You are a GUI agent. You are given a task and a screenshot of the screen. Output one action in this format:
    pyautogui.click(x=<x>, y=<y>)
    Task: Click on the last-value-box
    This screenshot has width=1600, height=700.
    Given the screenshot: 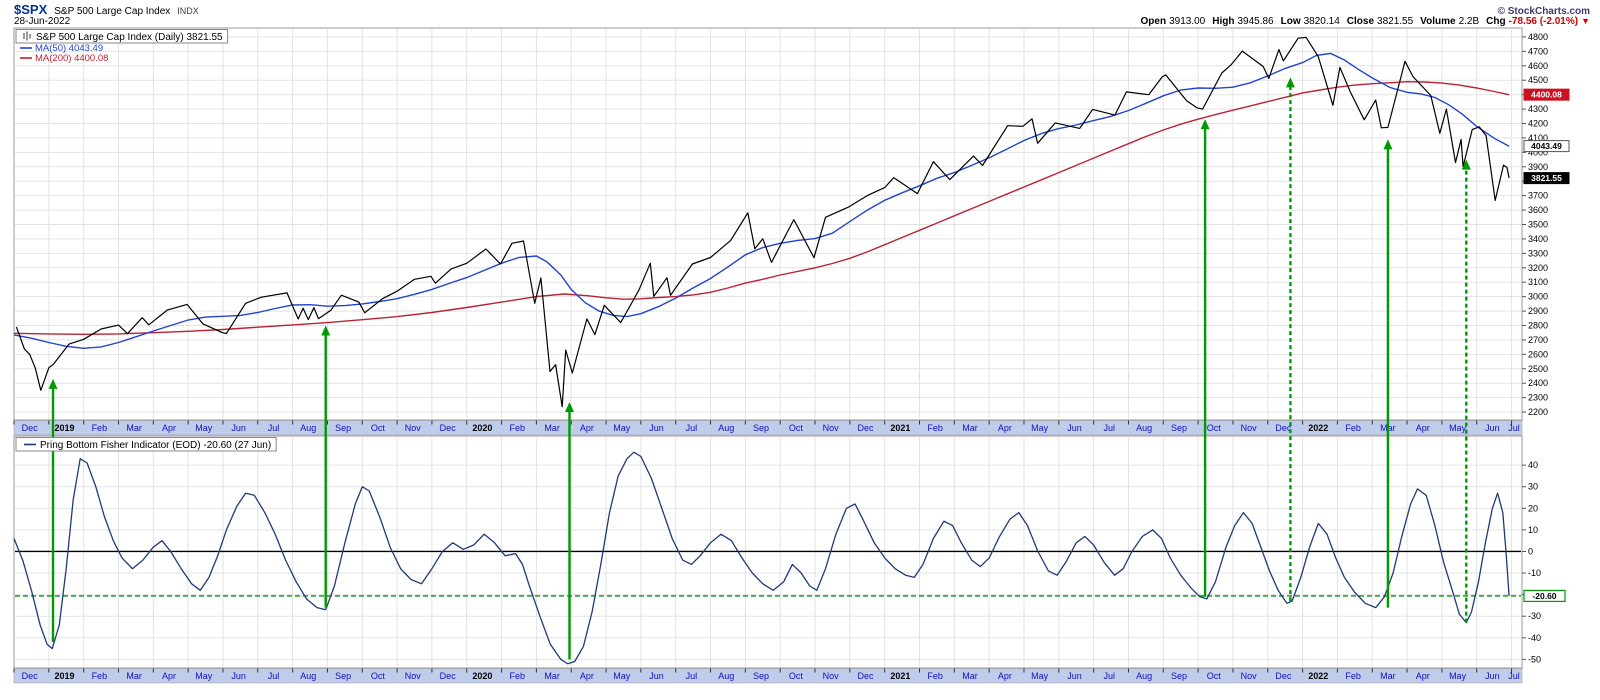 What is the action you would take?
    pyautogui.click(x=1546, y=94)
    